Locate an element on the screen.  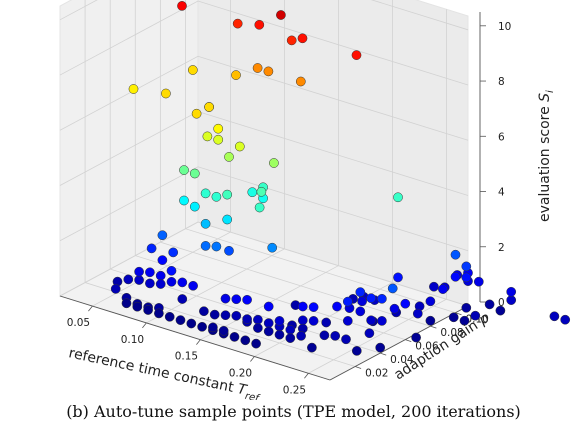
x-tick-label: 0.20 is located at coordinates (240, 373).